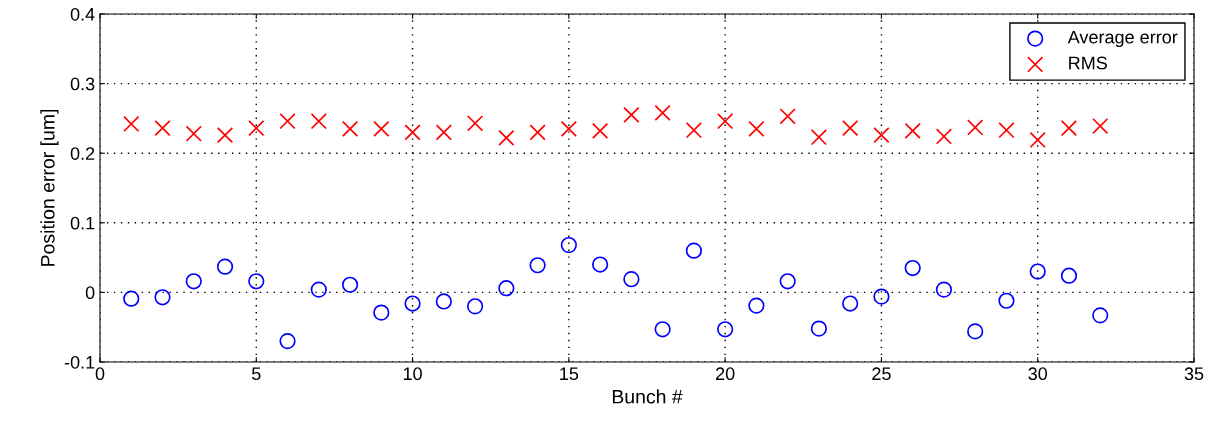 This screenshot has width=1217, height=437. Describe the element at coordinates (1194, 374) in the screenshot. I see `x-tick-label: 35` at that location.